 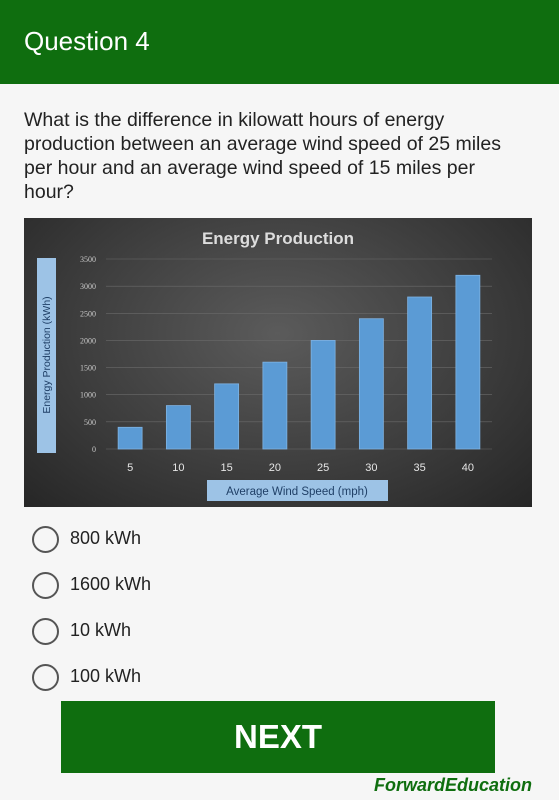 I want to click on option-1600-kwh: 1600 kWh, so click(x=182, y=585).